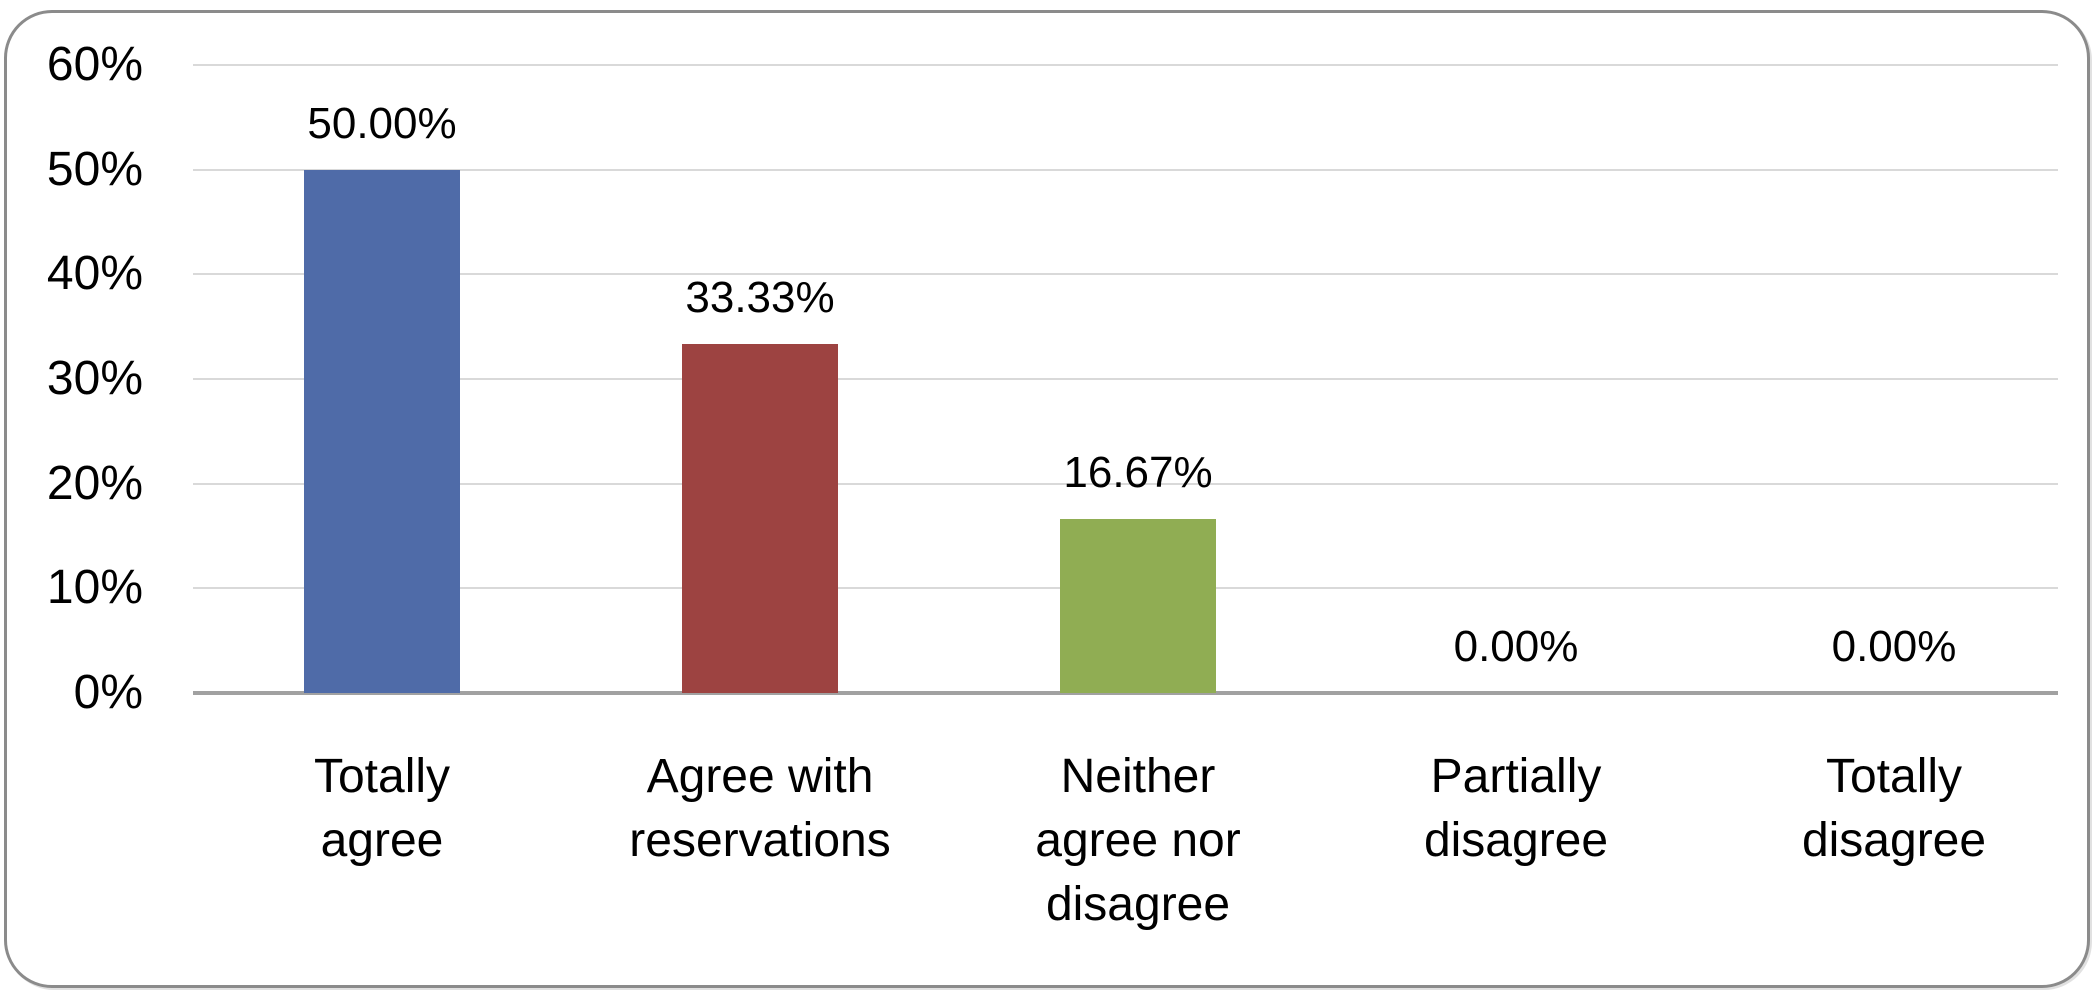 This screenshot has height=993, width=2096. Describe the element at coordinates (1516, 809) in the screenshot. I see `category-label-partially-disagree: Partially disagree` at that location.